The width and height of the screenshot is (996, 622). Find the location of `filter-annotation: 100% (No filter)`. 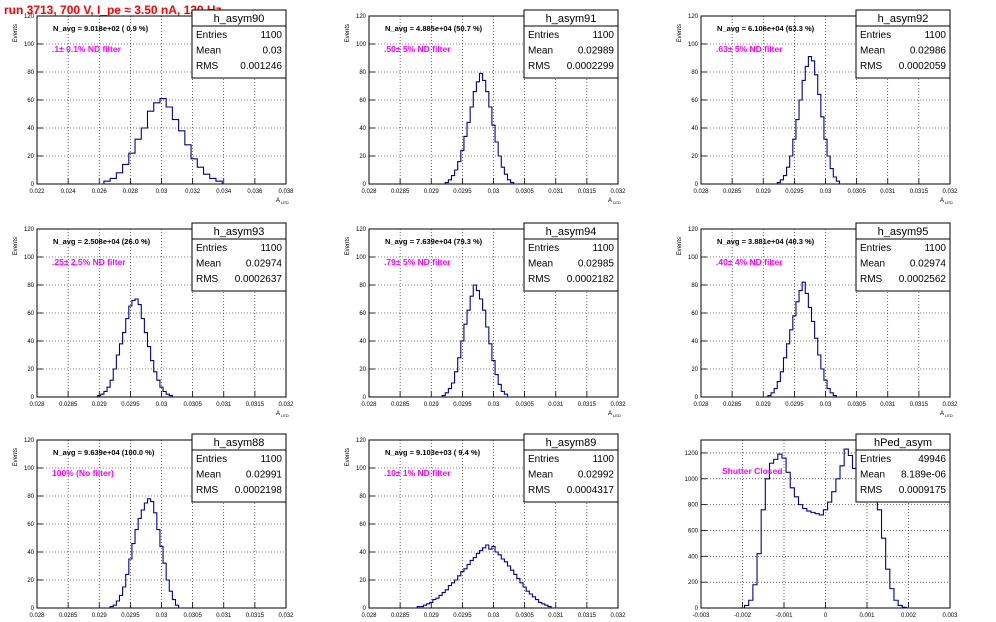

filter-annotation: 100% (No filter) is located at coordinates (83, 473).